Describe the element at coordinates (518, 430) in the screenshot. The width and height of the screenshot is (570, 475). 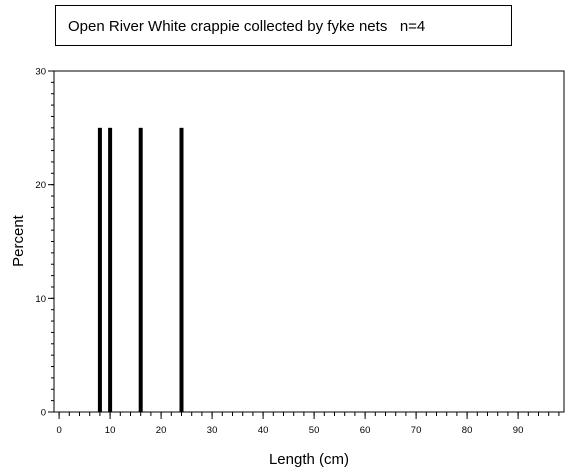
I see `x-tick-label: 90` at that location.